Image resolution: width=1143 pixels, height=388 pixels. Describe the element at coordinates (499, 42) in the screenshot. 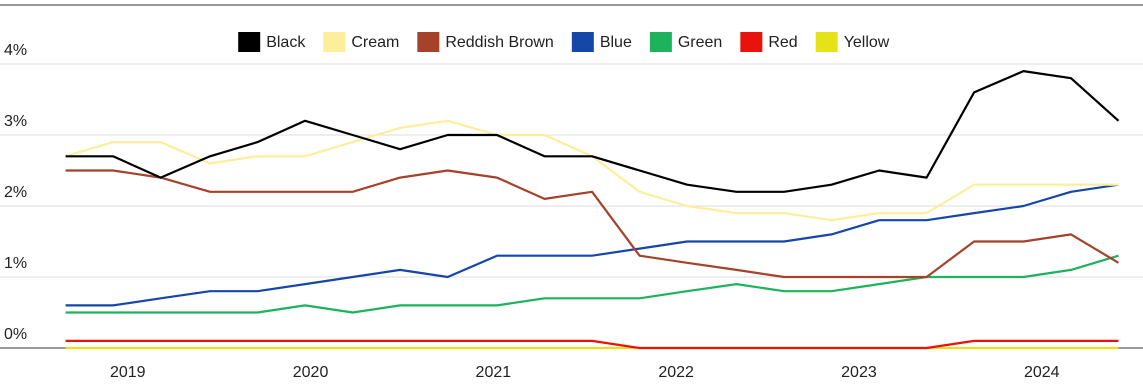

I see `legend-label: Reddish Brown` at that location.